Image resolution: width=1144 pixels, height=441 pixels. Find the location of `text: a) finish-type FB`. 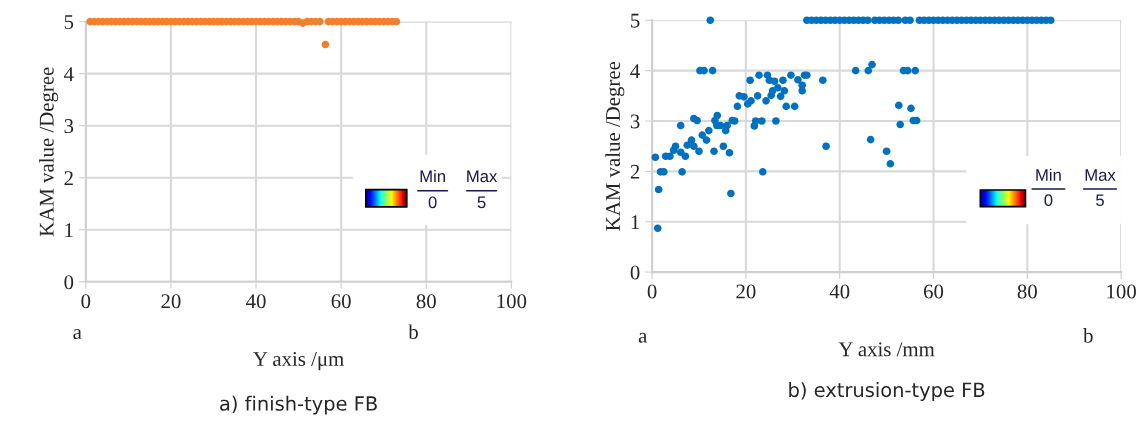

text: a) finish-type FB is located at coordinates (298, 405).